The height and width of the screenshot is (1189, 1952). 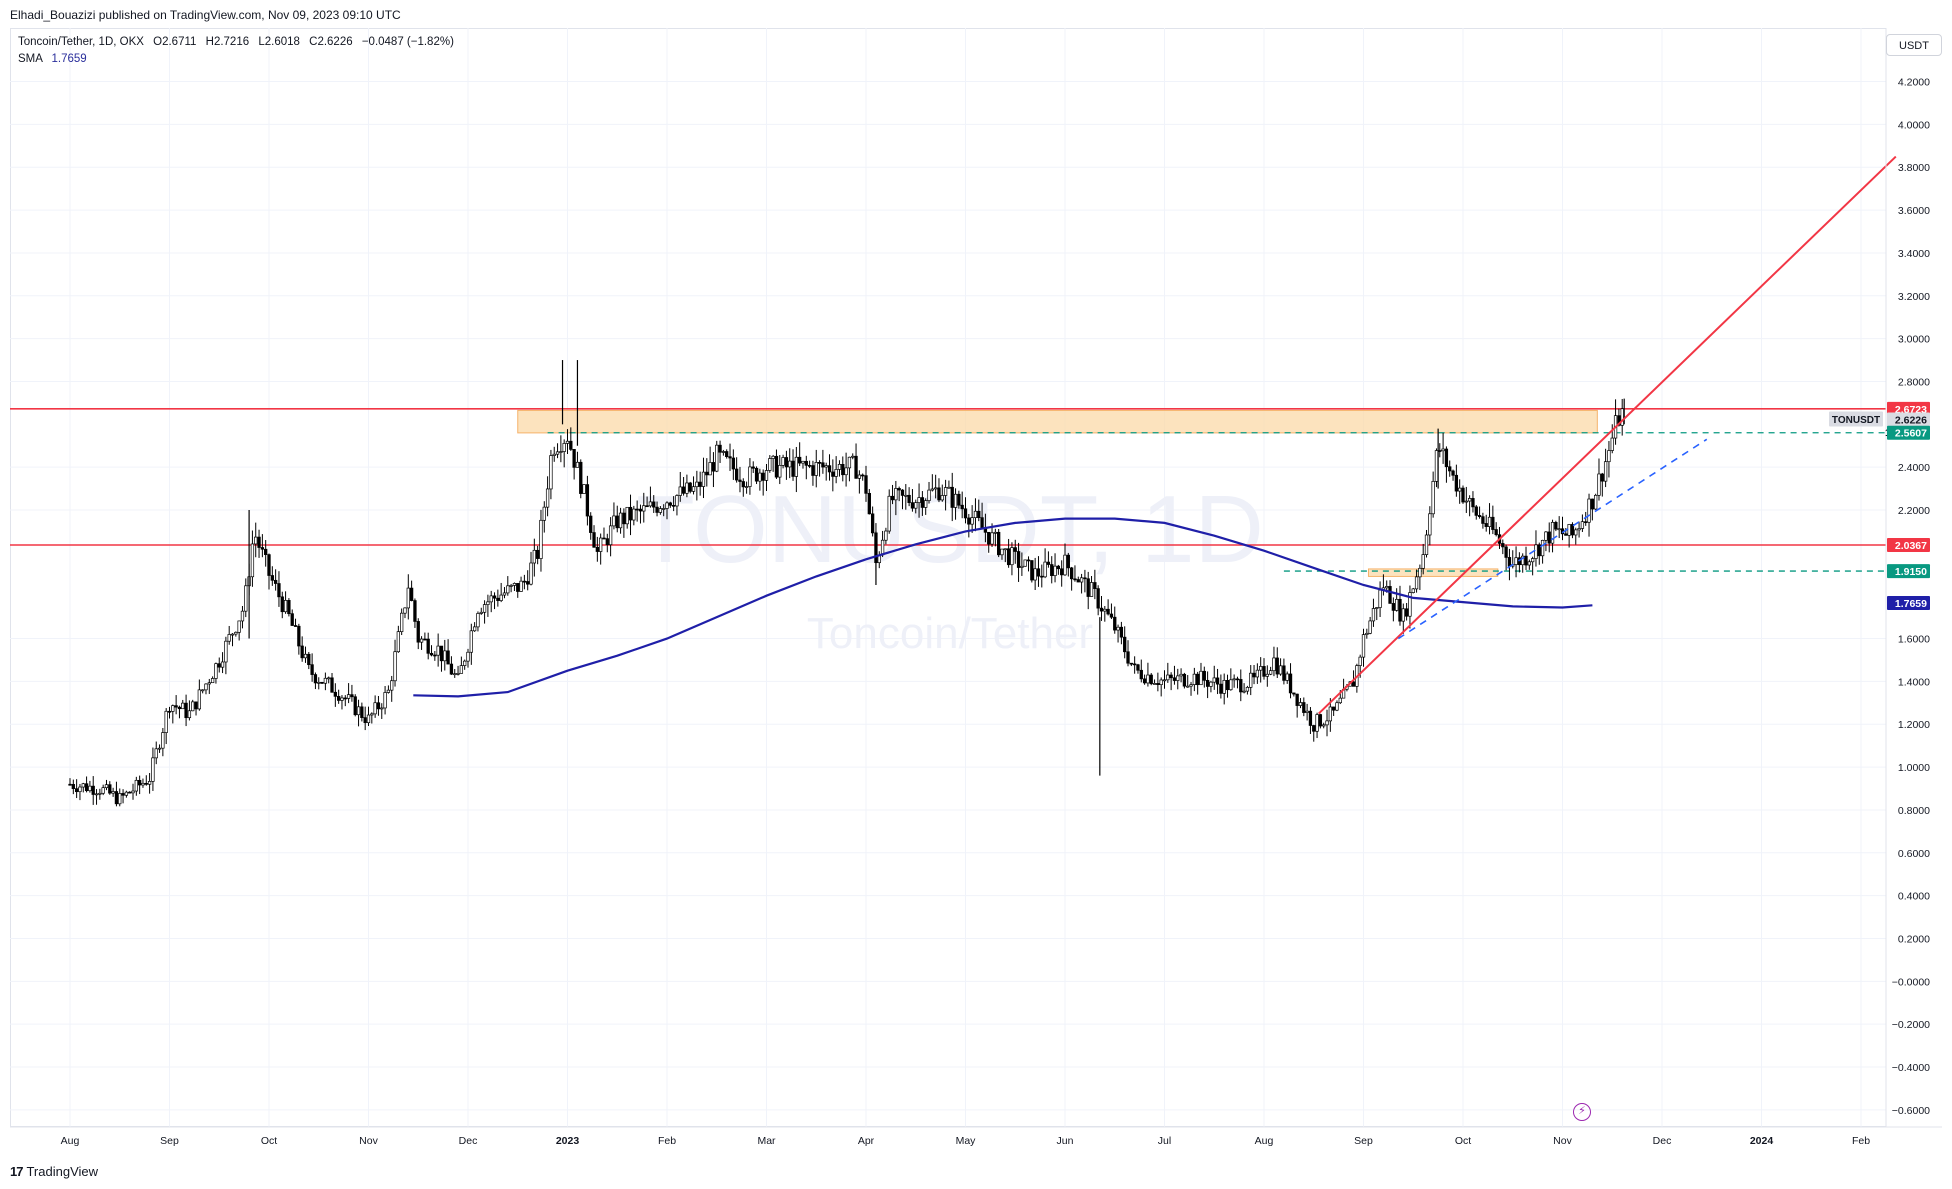 What do you see at coordinates (1662, 1141) in the screenshot?
I see `x-tick-label: Dec` at bounding box center [1662, 1141].